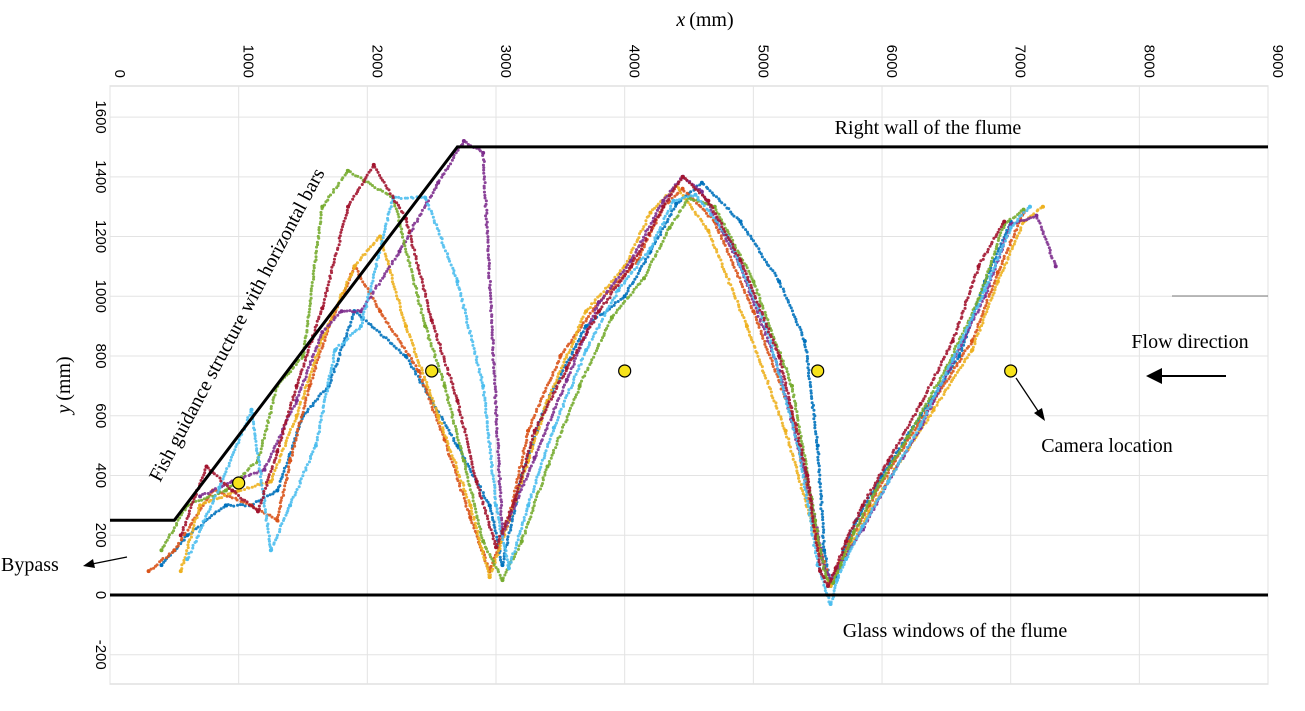  Describe the element at coordinates (762, 61) in the screenshot. I see `x-tick-label: 5000` at that location.